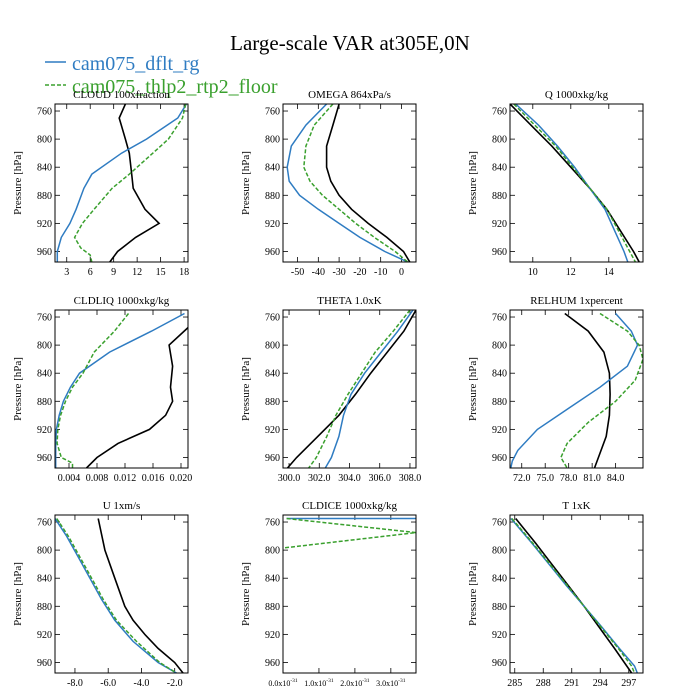  Describe the element at coordinates (355, 683) in the screenshot. I see `x-tick-label: 2.0x10⁻³¹` at that location.